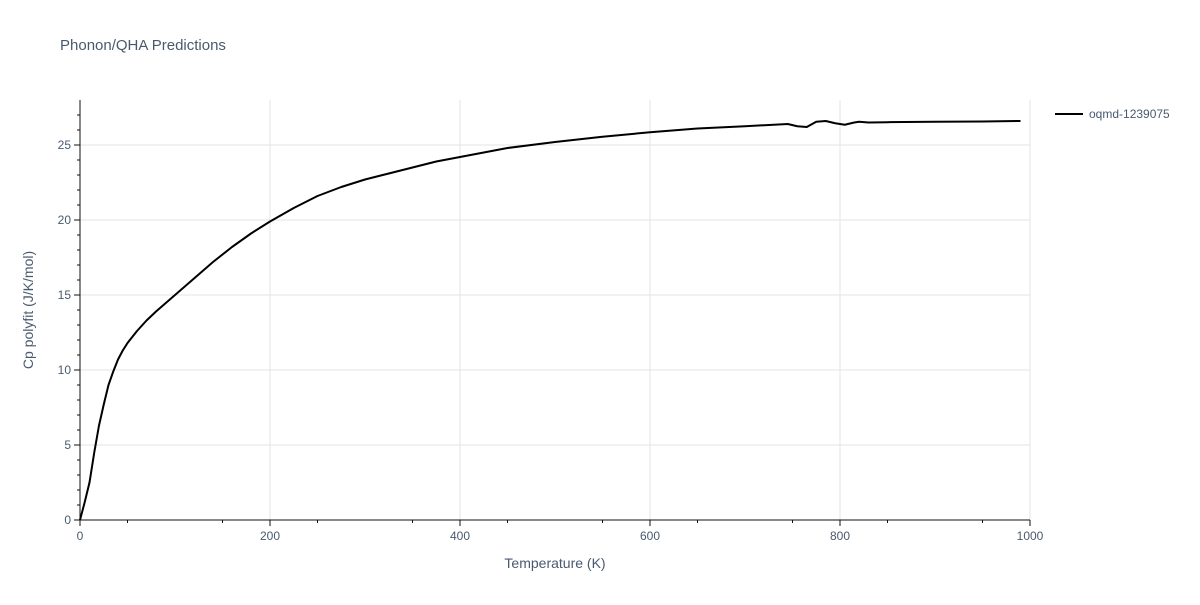 The image size is (1200, 605). I want to click on y-axis-ticks: 0 5 10 15 20 25, so click(69, 320).